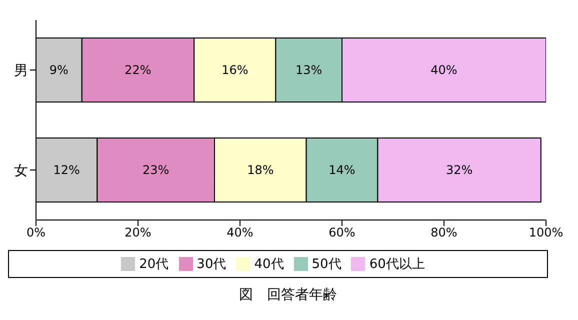  I want to click on data-label: 14%, so click(342, 170).